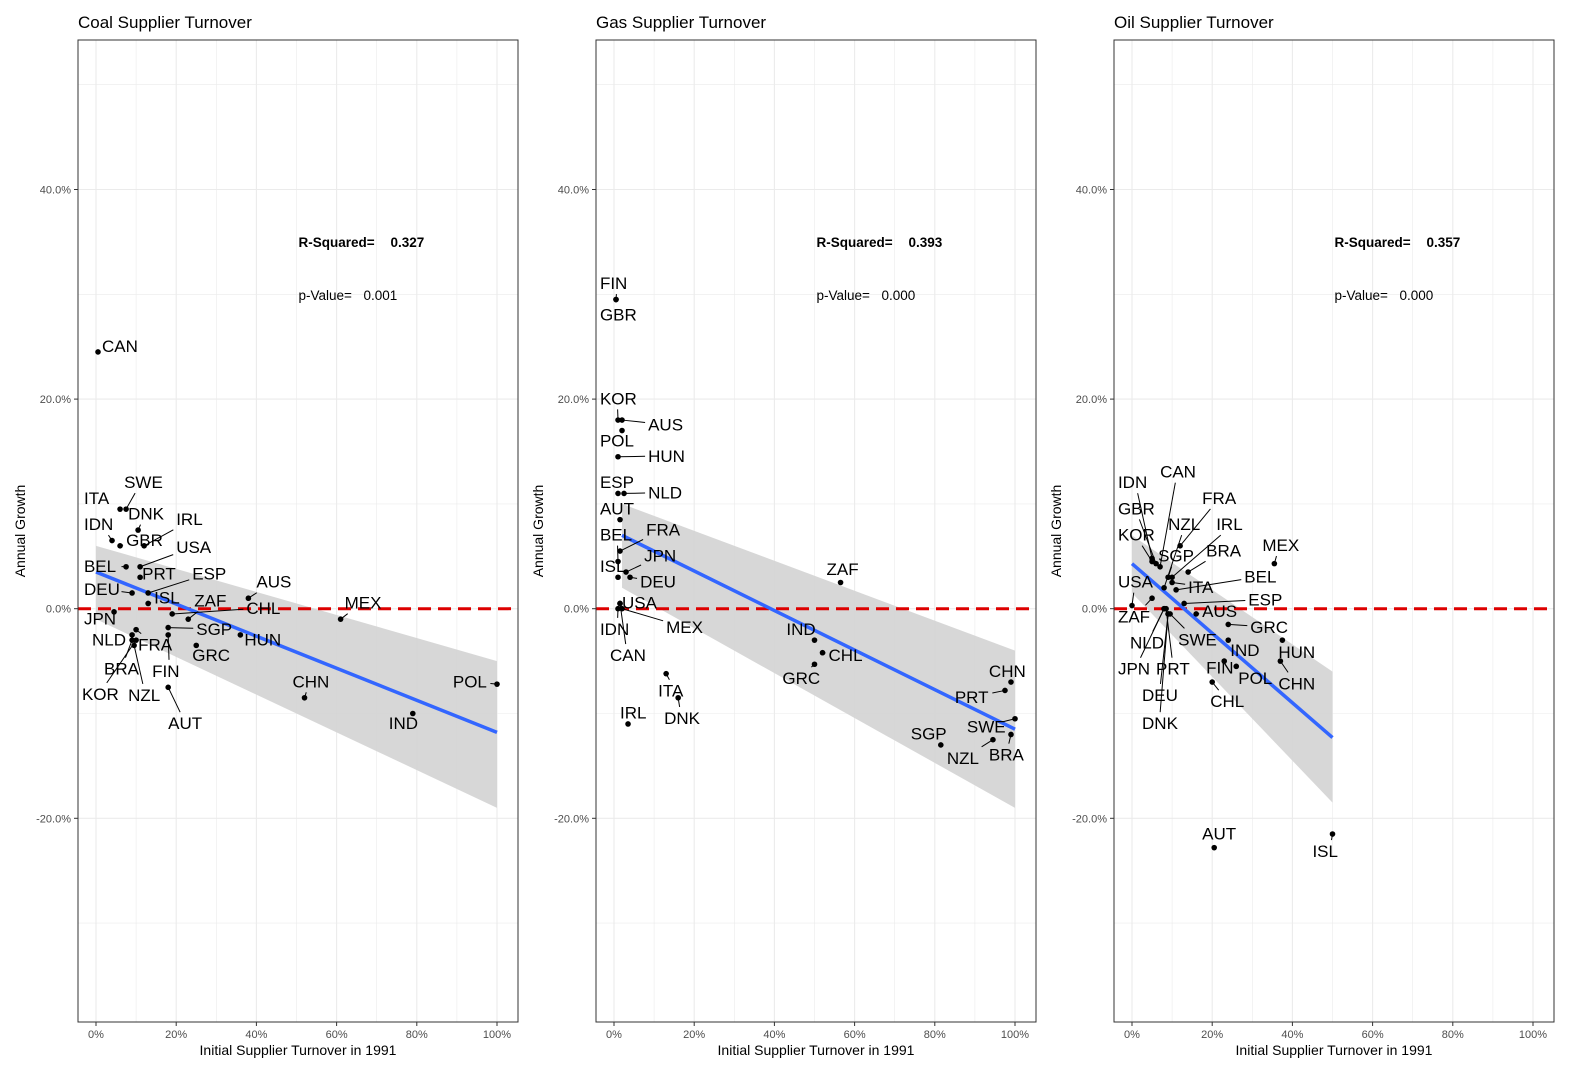 The height and width of the screenshot is (1085, 1580). Describe the element at coordinates (1015, 719) in the screenshot. I see `data-point-swe` at that location.